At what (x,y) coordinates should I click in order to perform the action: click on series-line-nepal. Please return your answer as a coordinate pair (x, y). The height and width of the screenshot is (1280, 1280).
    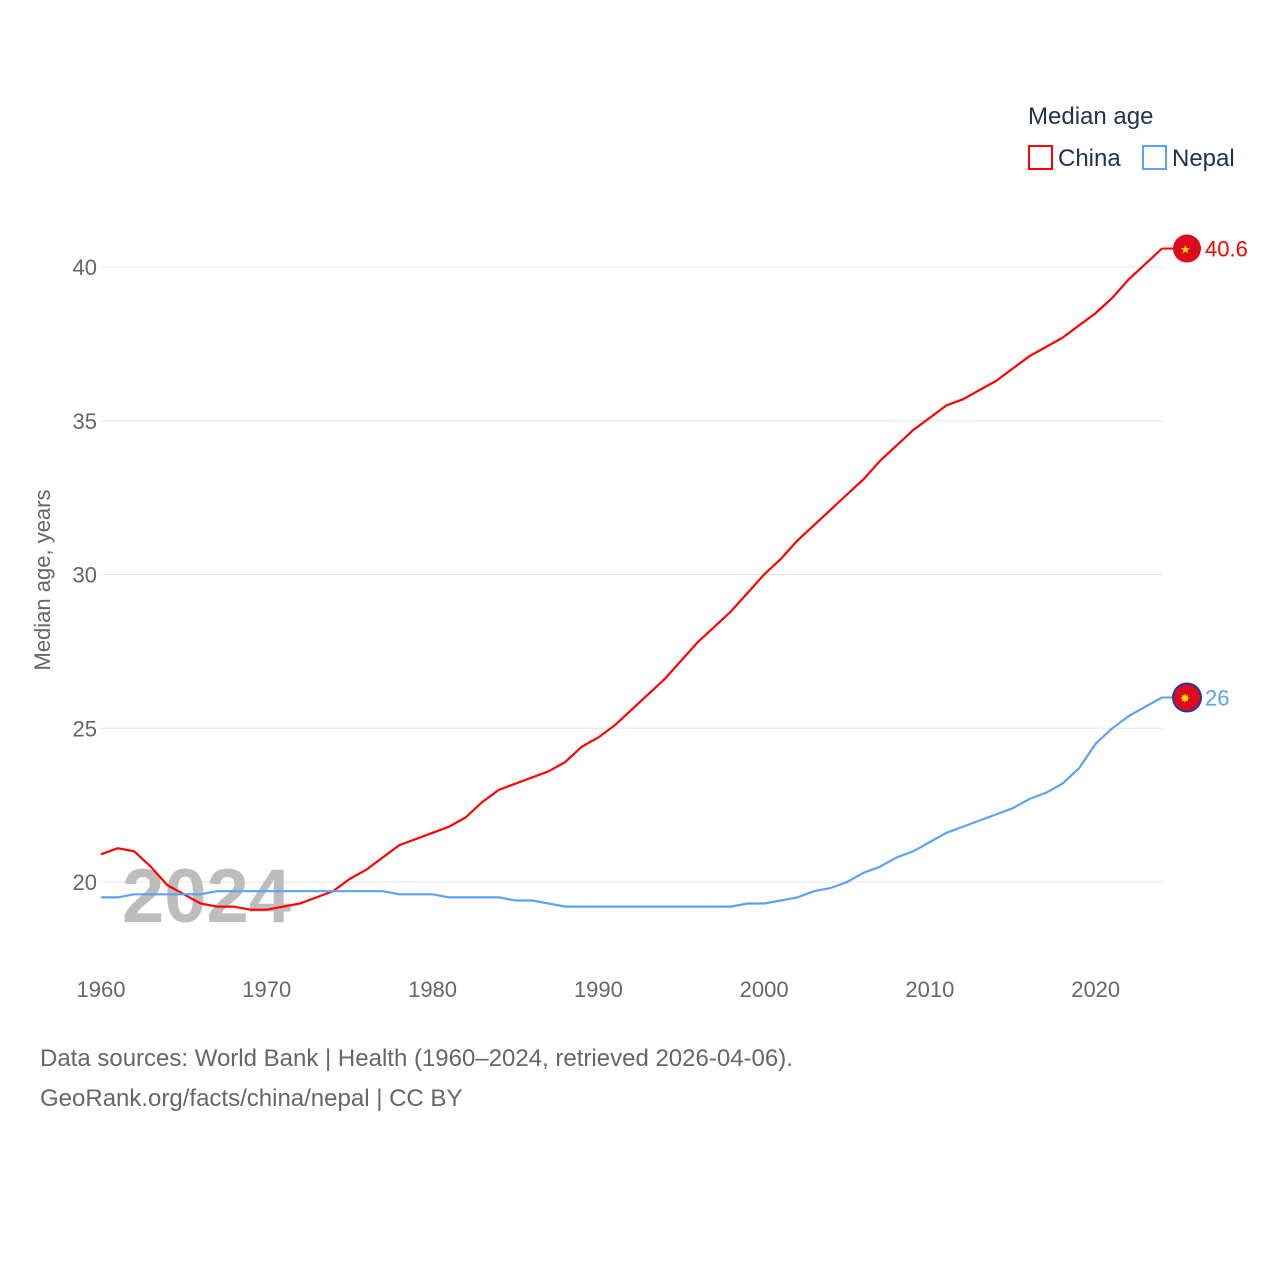
    Looking at the image, I should click on (632, 802).